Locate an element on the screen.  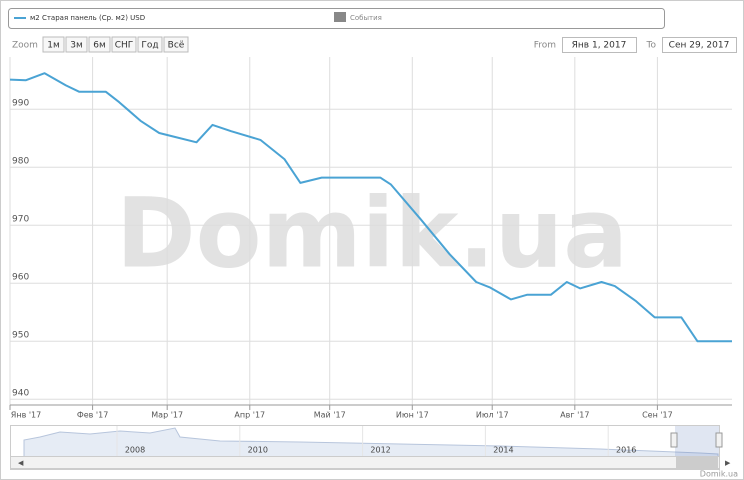
navigator-label: 2010 is located at coordinates (258, 450).